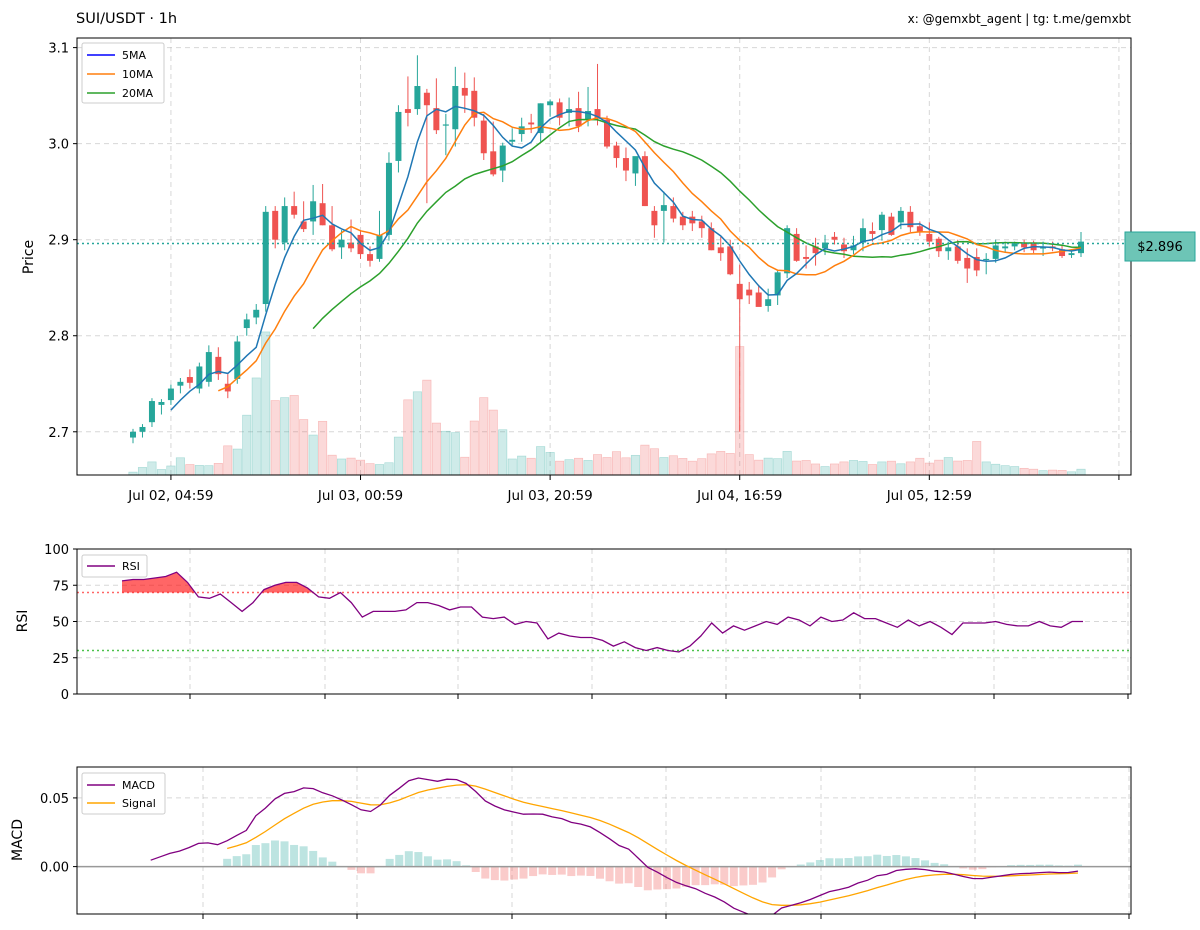 This screenshot has width=1200, height=930. I want to click on time-tick-label: Jul 02, 04:59, so click(170, 496).